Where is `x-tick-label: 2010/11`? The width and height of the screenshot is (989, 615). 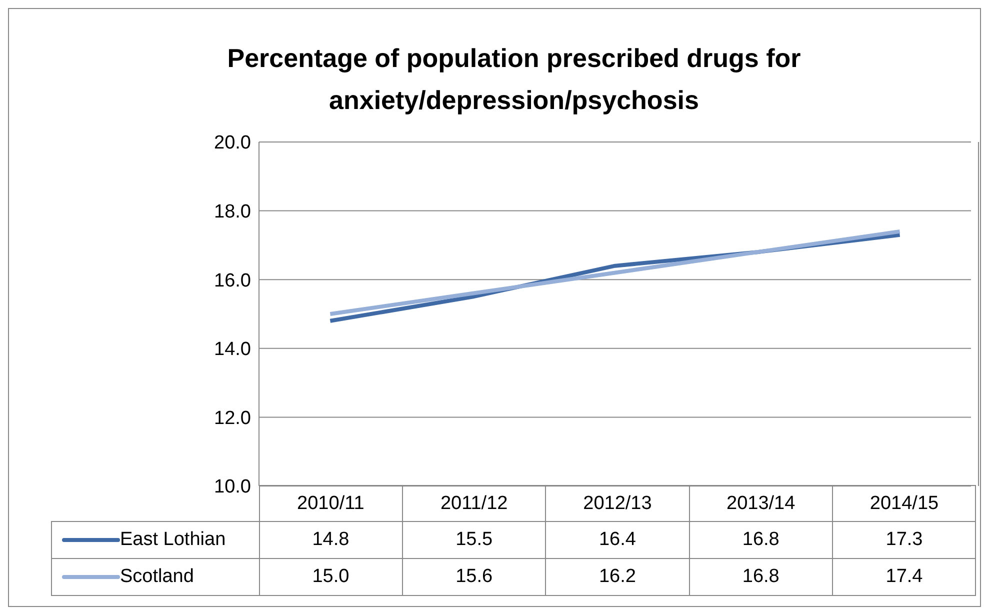
x-tick-label: 2010/11 is located at coordinates (330, 504).